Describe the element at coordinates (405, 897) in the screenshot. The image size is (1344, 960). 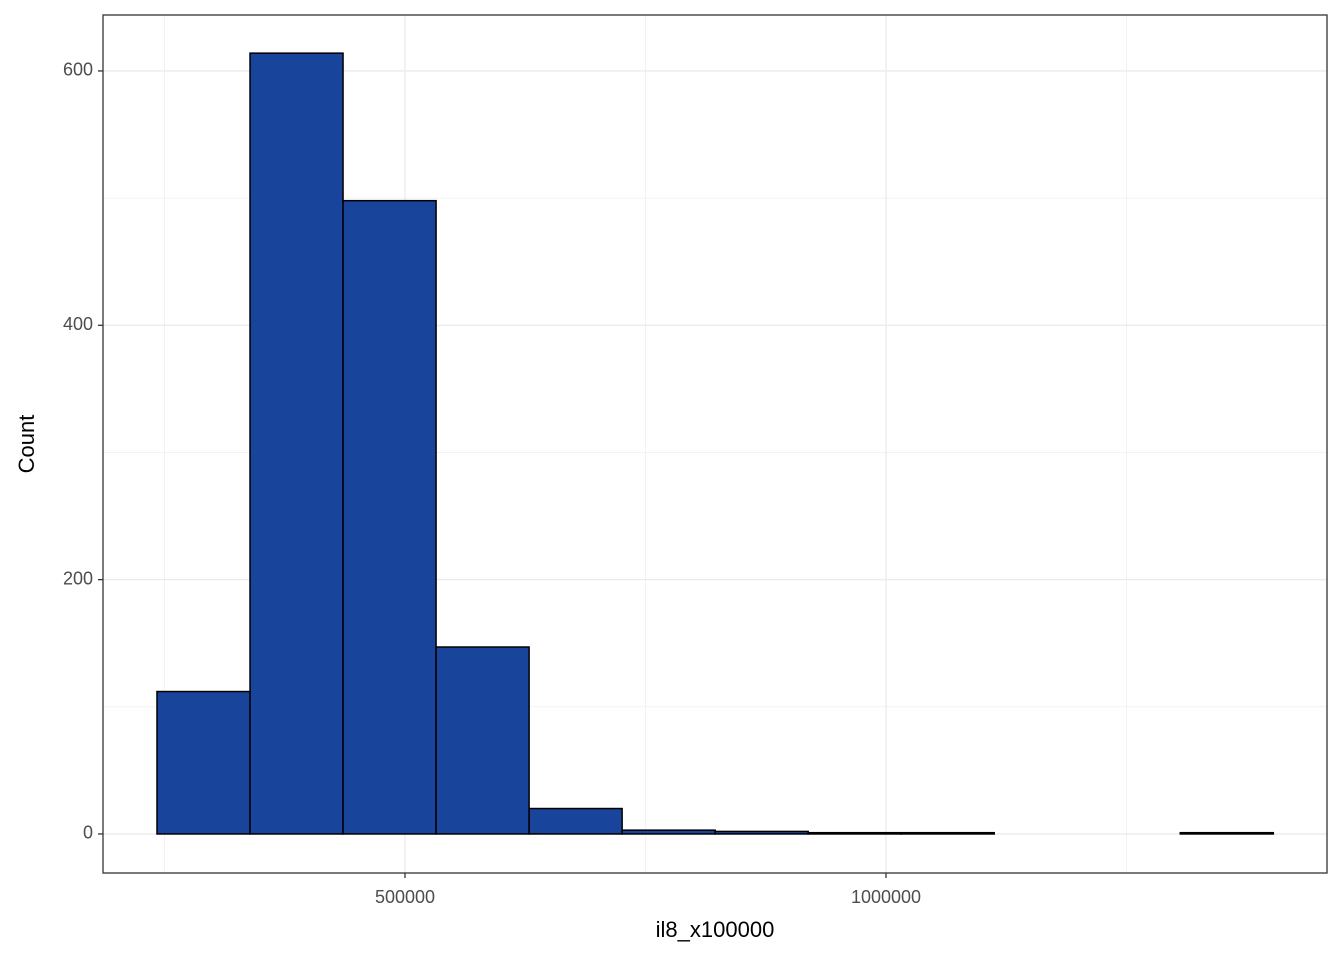
I see `x-tick-label: 500000` at that location.